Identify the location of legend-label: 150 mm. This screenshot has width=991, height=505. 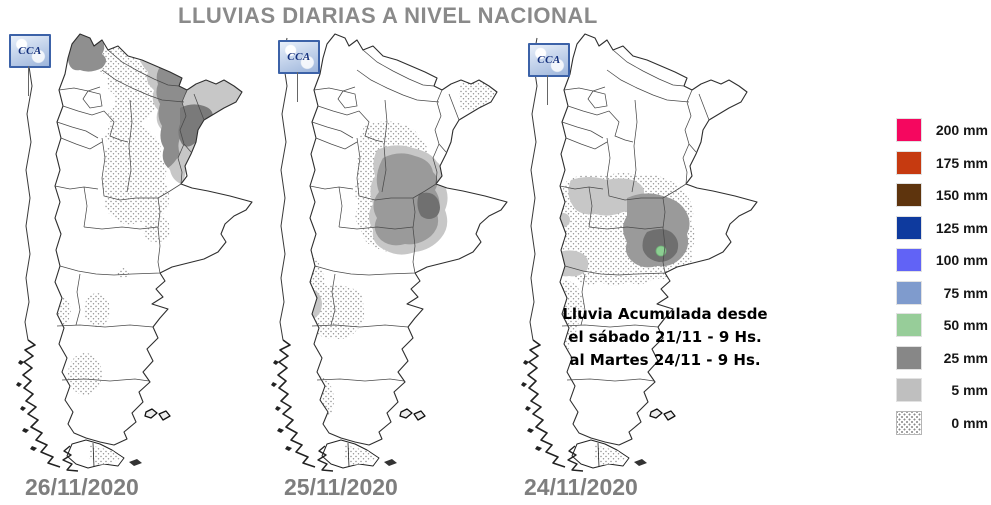
(961, 195).